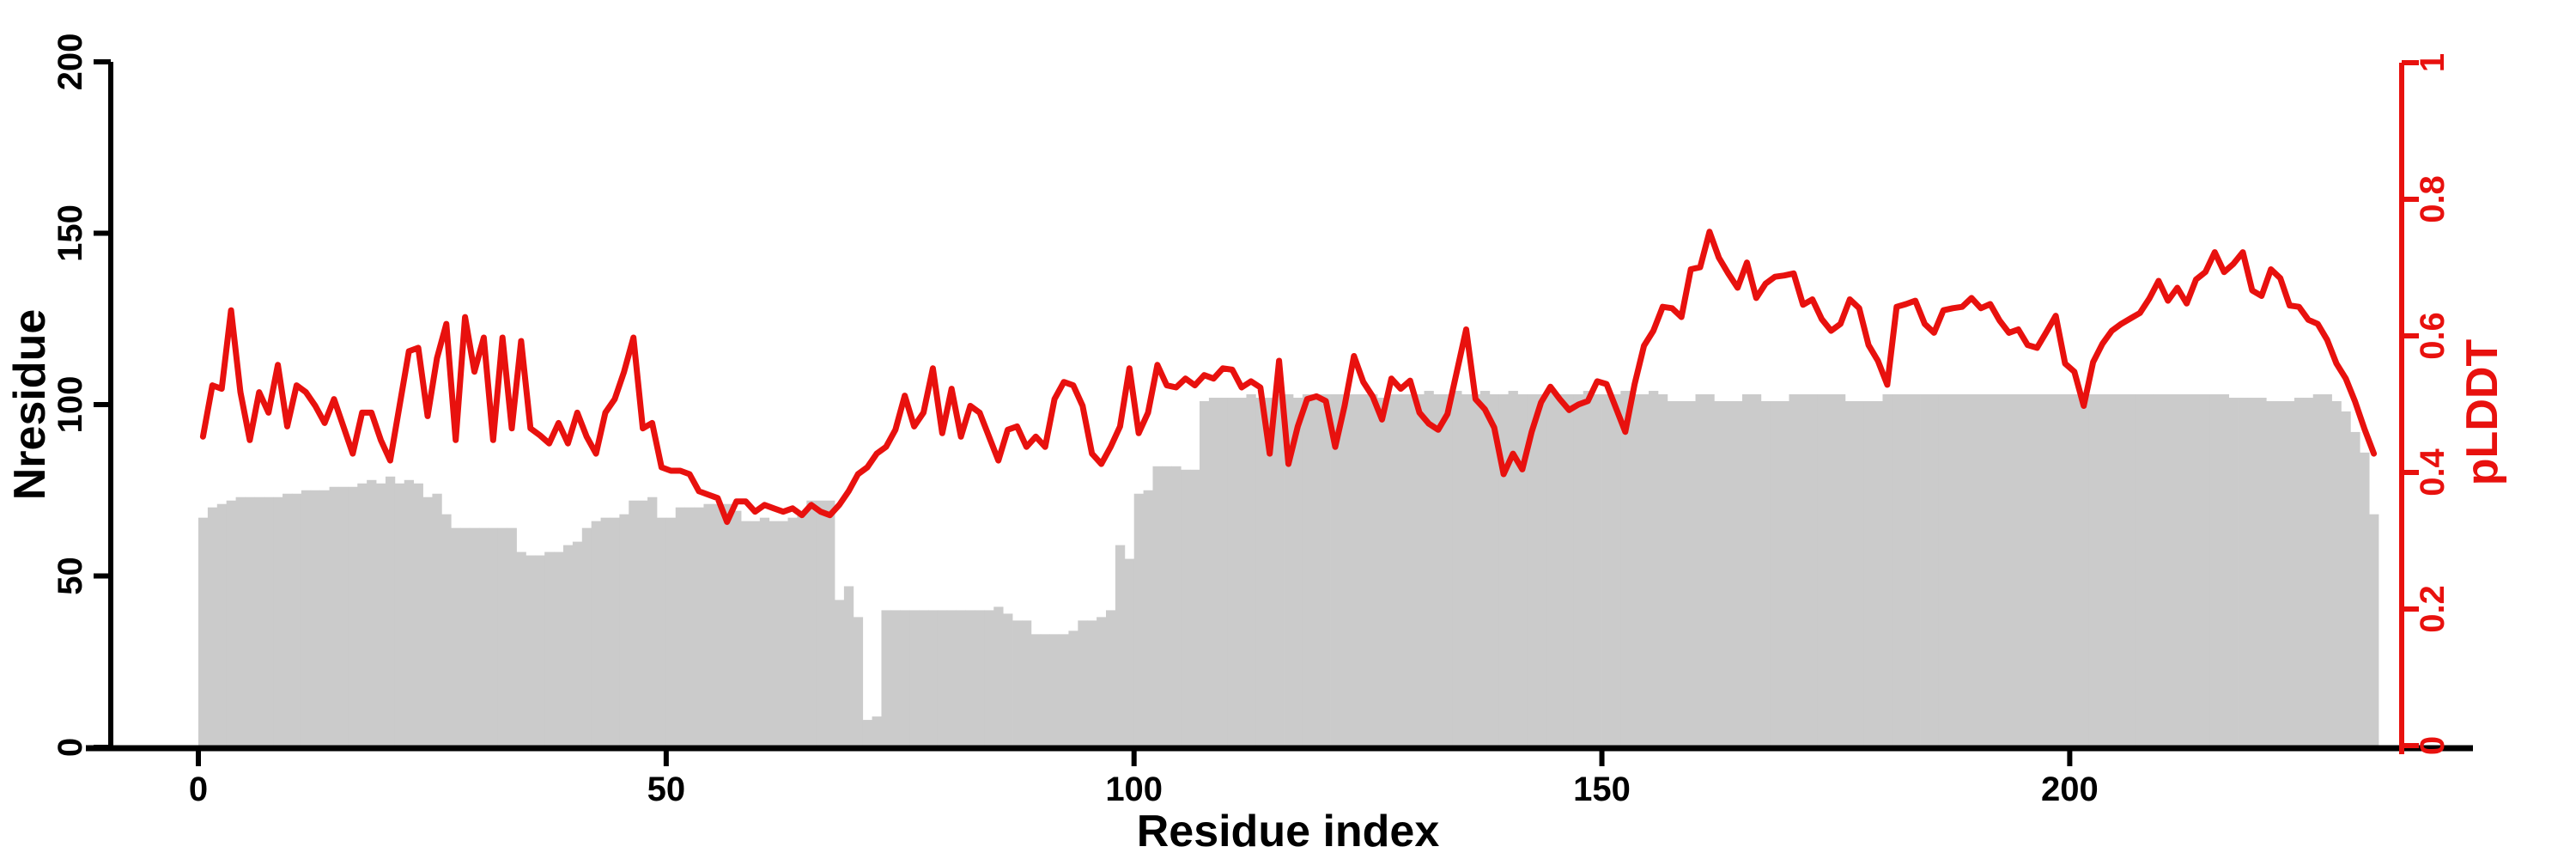 The width and height of the screenshot is (2576, 859). I want to click on x-axis-tick-label: 100, so click(1134, 789).